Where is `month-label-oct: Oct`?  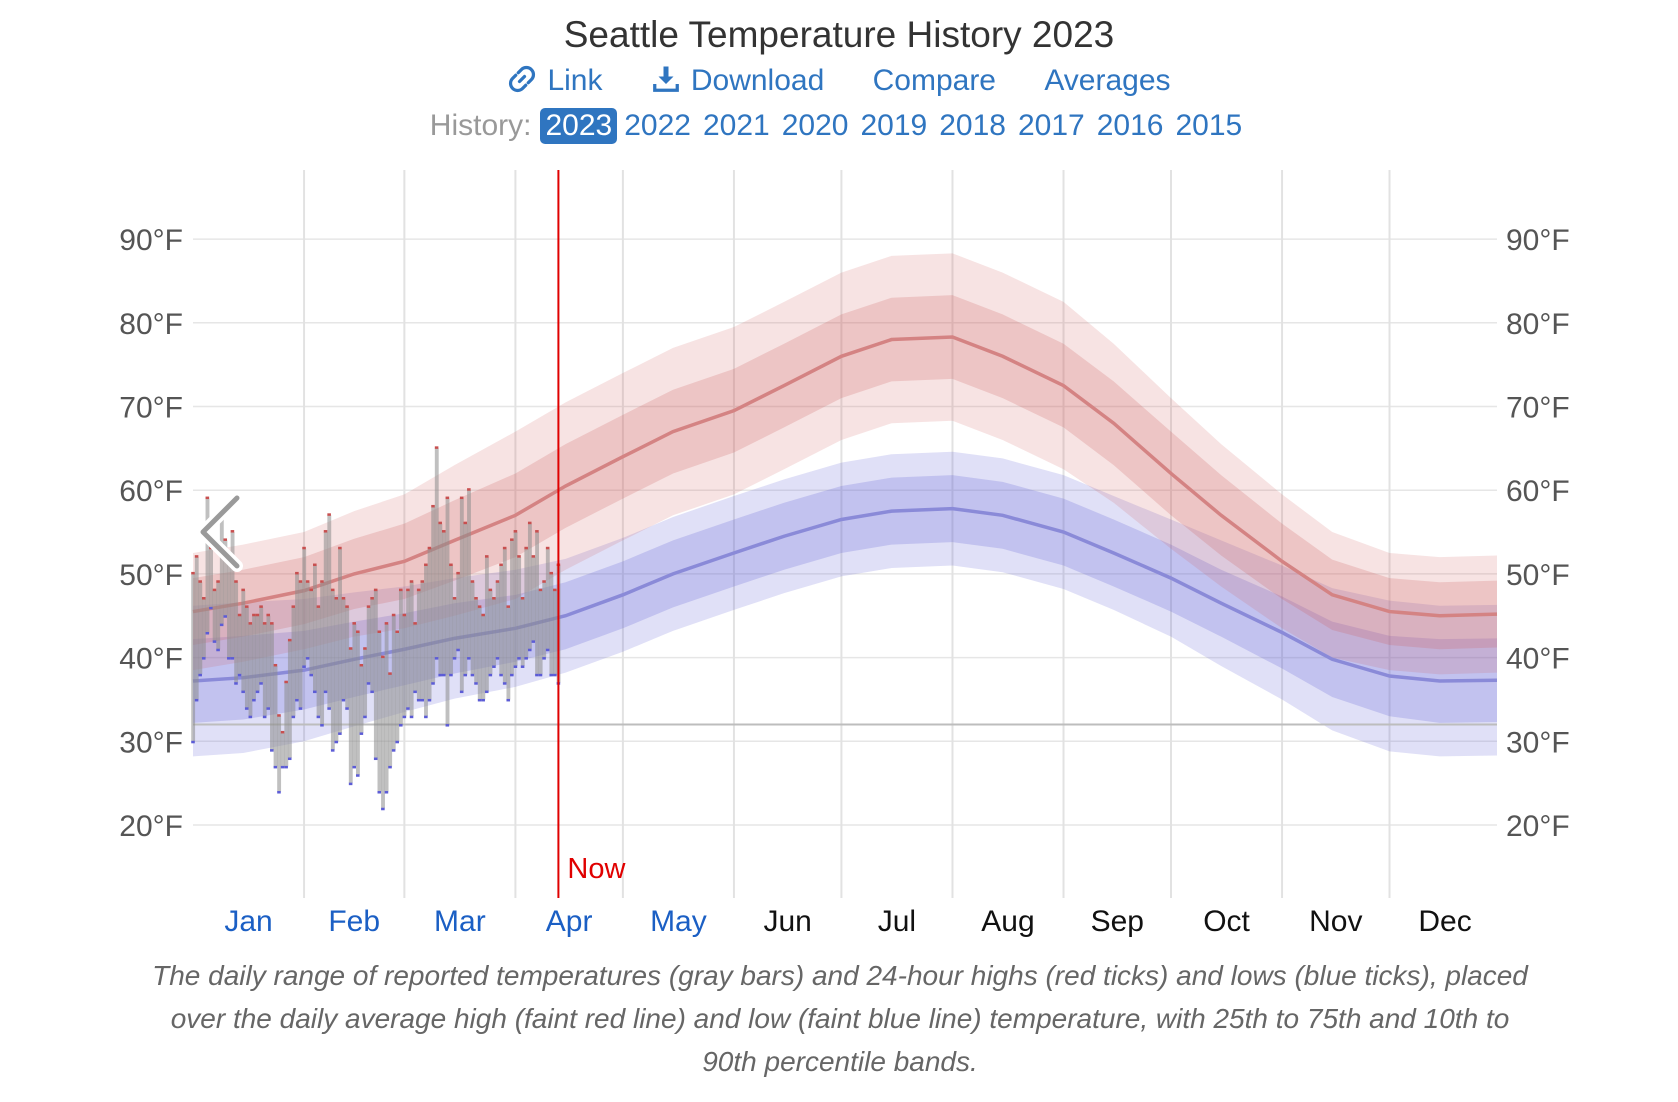
month-label-oct: Oct is located at coordinates (1226, 921).